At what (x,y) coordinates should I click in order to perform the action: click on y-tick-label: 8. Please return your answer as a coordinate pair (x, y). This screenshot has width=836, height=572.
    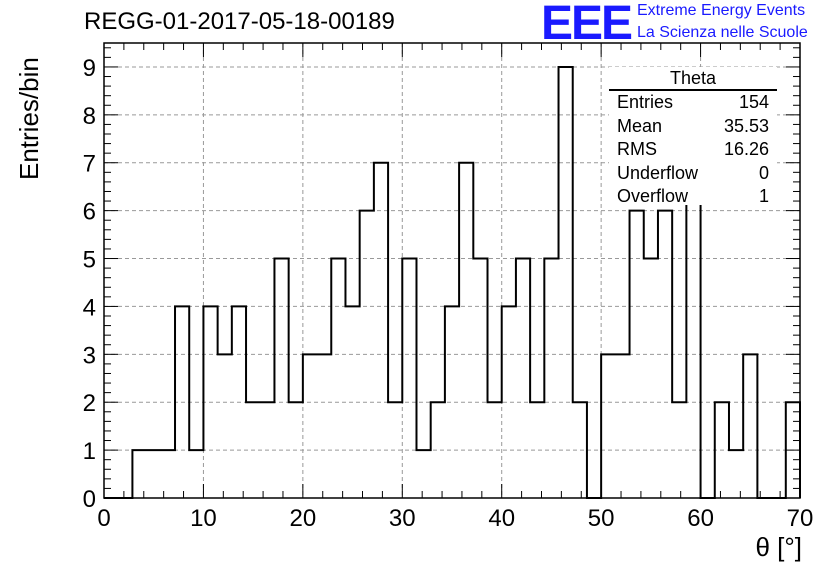
    Looking at the image, I should click on (89, 116).